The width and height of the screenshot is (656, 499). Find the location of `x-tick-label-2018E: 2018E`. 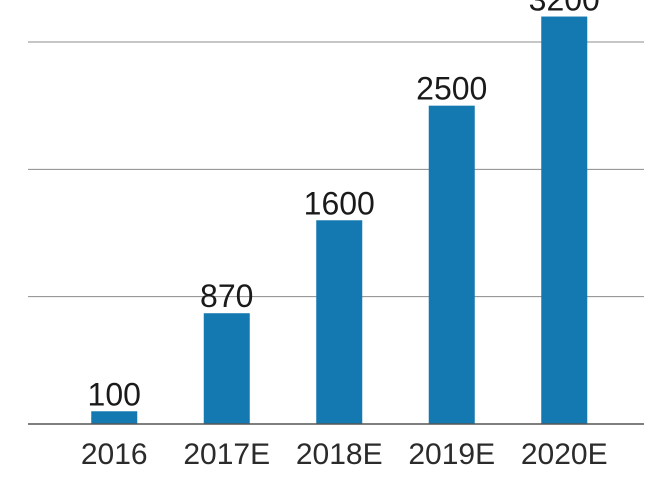

x-tick-label-2018E: 2018E is located at coordinates (339, 454).